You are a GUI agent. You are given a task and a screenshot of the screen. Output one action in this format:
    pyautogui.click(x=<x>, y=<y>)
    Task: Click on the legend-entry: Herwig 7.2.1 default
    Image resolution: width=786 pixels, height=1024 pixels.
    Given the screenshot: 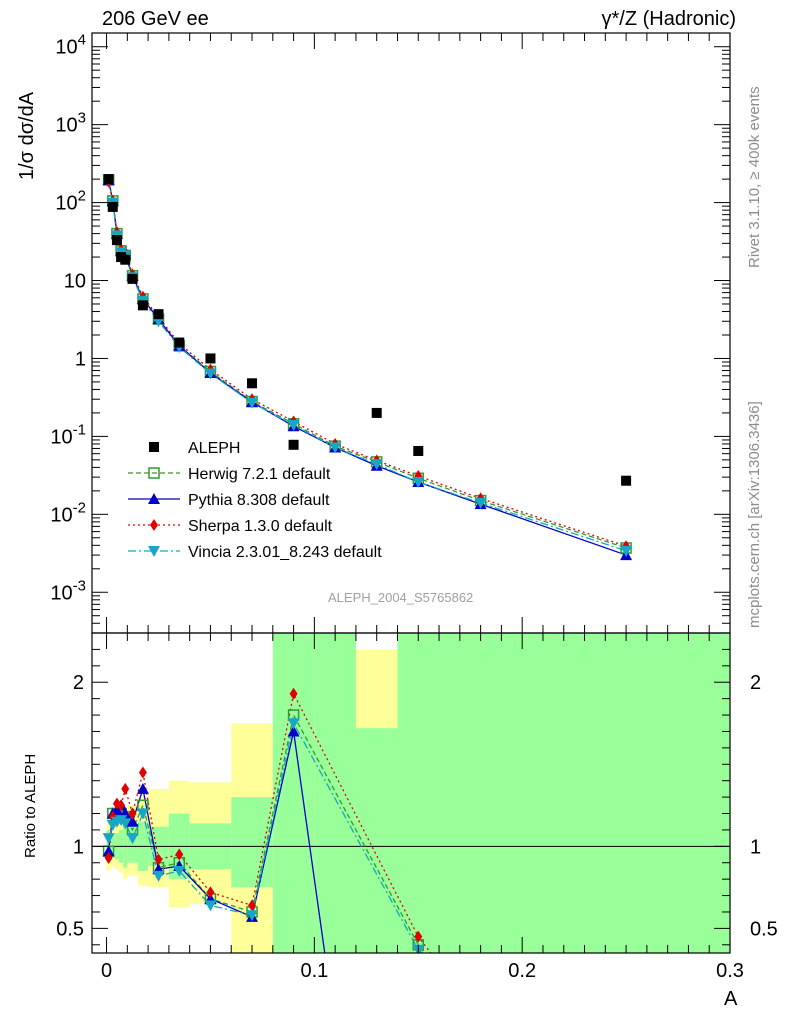 What is the action you would take?
    pyautogui.click(x=259, y=474)
    